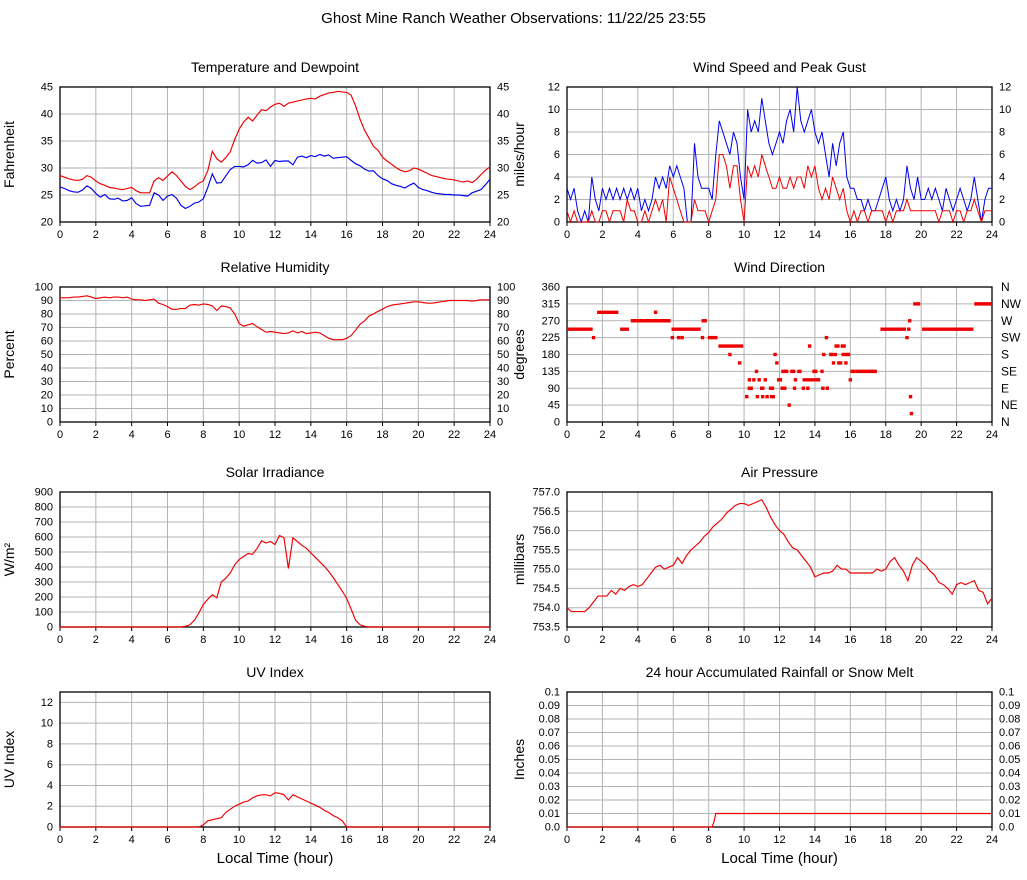 This screenshot has height=880, width=1027. What do you see at coordinates (1006, 828) in the screenshot?
I see `svg-text: 0.0` at bounding box center [1006, 828].